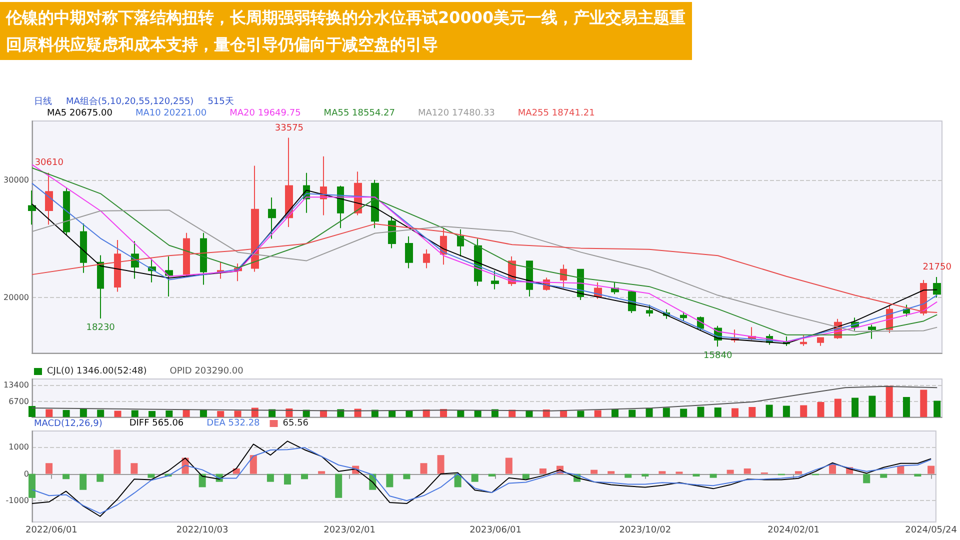 Image resolution: width=960 pixels, height=540 pixels. Describe the element at coordinates (68, 424) in the screenshot. I see `text: MACD(12,26,9)` at that location.